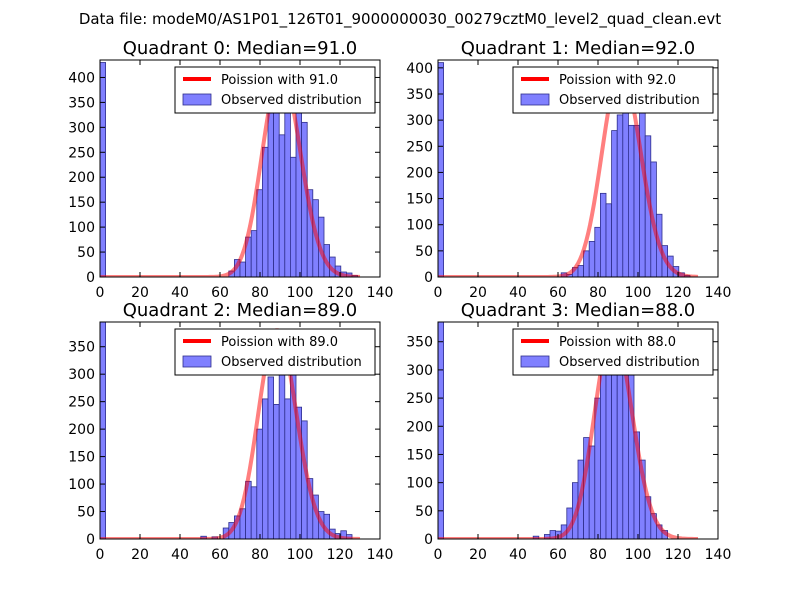 The height and width of the screenshot is (600, 800). Describe the element at coordinates (578, 48) in the screenshot. I see `panel-title: Quadrant 1: Median=92.0` at that location.